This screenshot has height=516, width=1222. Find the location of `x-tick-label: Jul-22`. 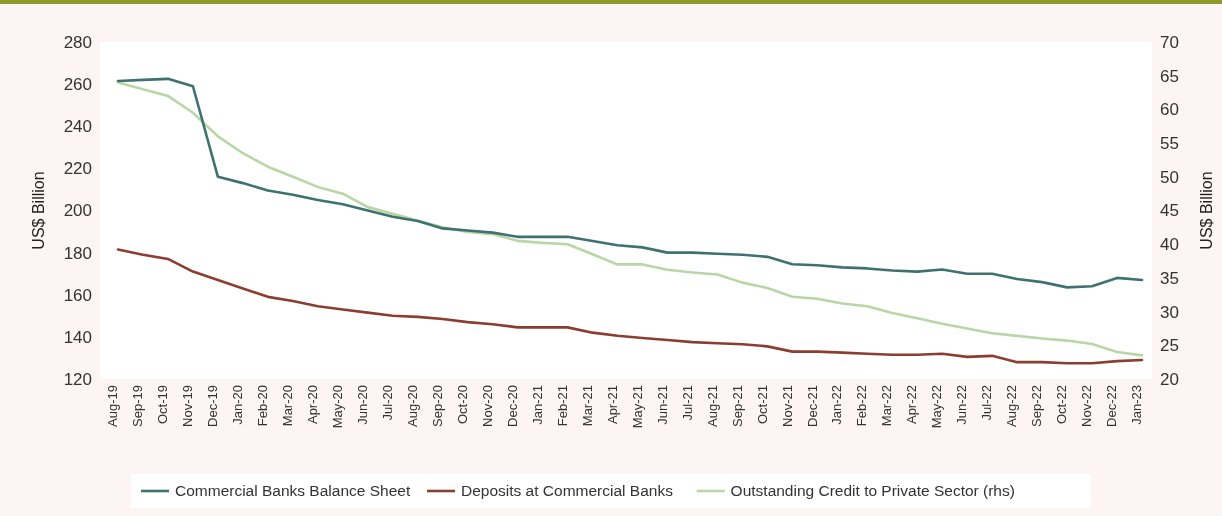

x-tick-label: Jul-22 is located at coordinates (987, 403).